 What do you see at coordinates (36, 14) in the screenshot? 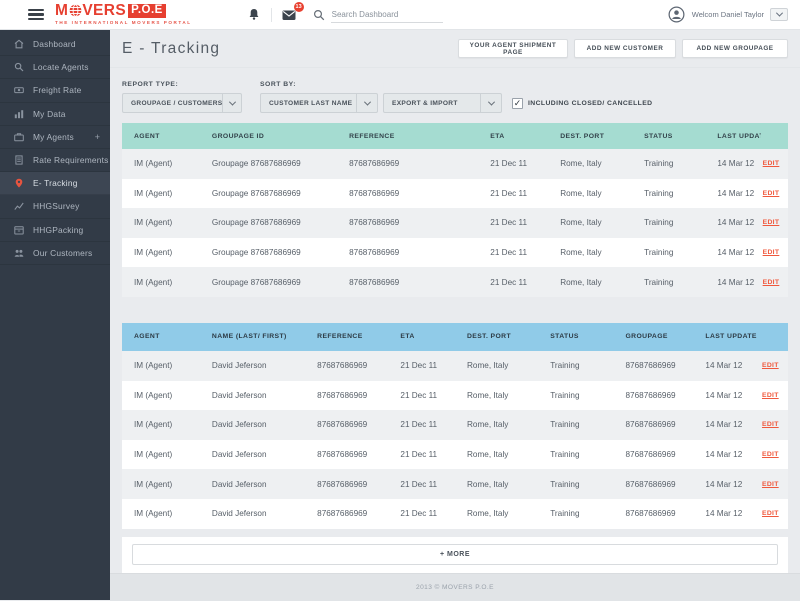
I see `hamburger-menu-icon` at bounding box center [36, 14].